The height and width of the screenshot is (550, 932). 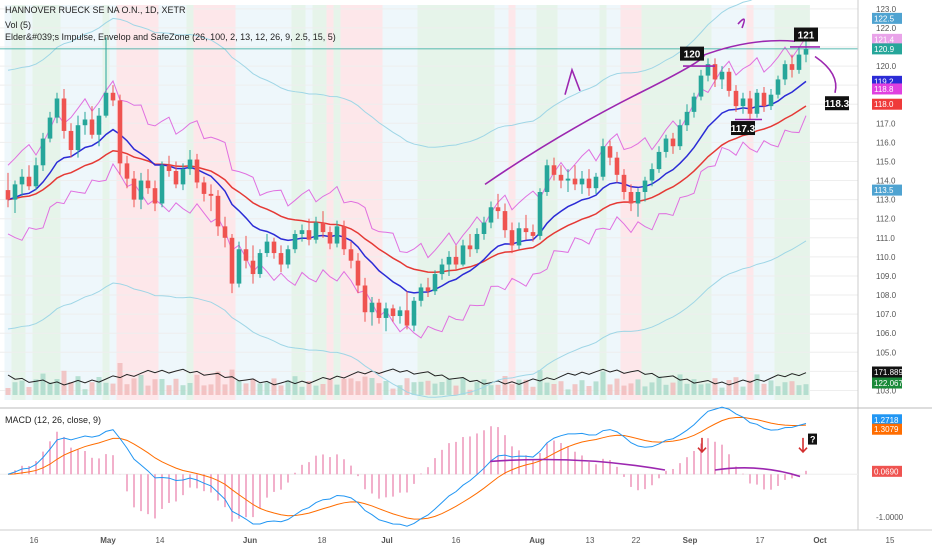 What do you see at coordinates (741, 23) in the screenshot?
I see `curve-mark` at bounding box center [741, 23].